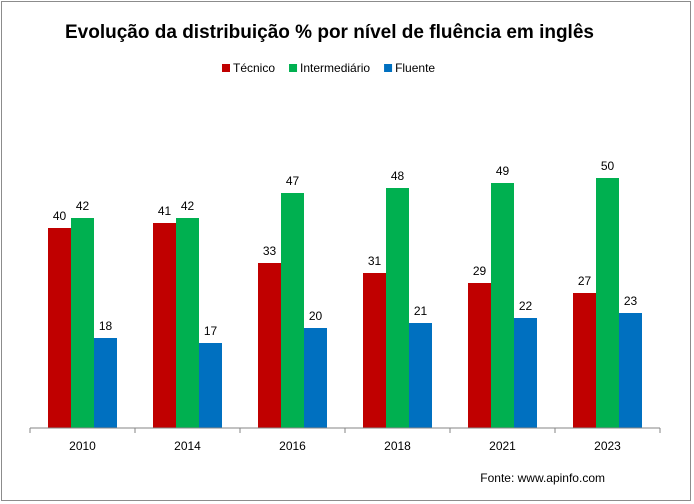 The height and width of the screenshot is (504, 694). I want to click on bar-tecnico-2016, so click(269, 345).